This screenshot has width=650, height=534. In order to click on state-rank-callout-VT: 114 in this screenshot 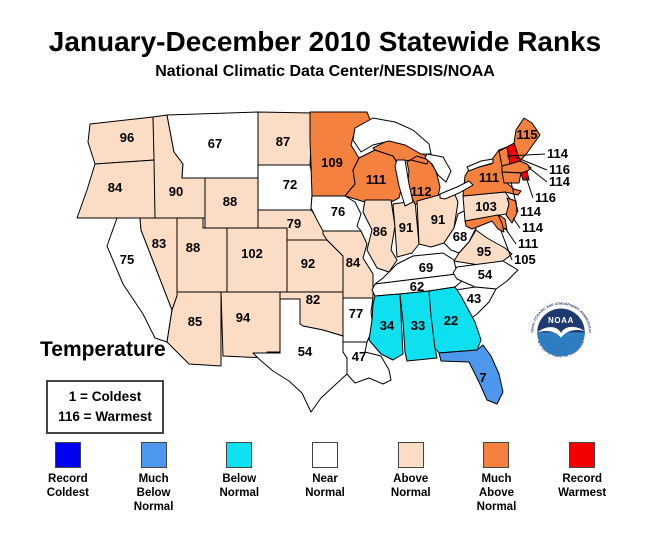, I will do `click(558, 153)`.